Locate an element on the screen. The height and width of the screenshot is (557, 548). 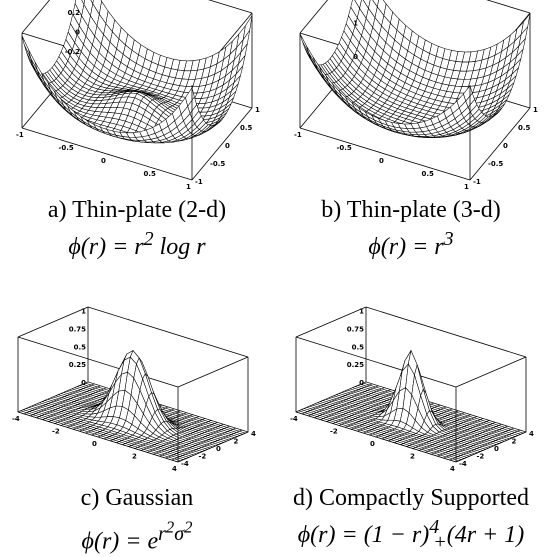
caption-d-title: d) Compactly Supported is located at coordinates (411, 498).